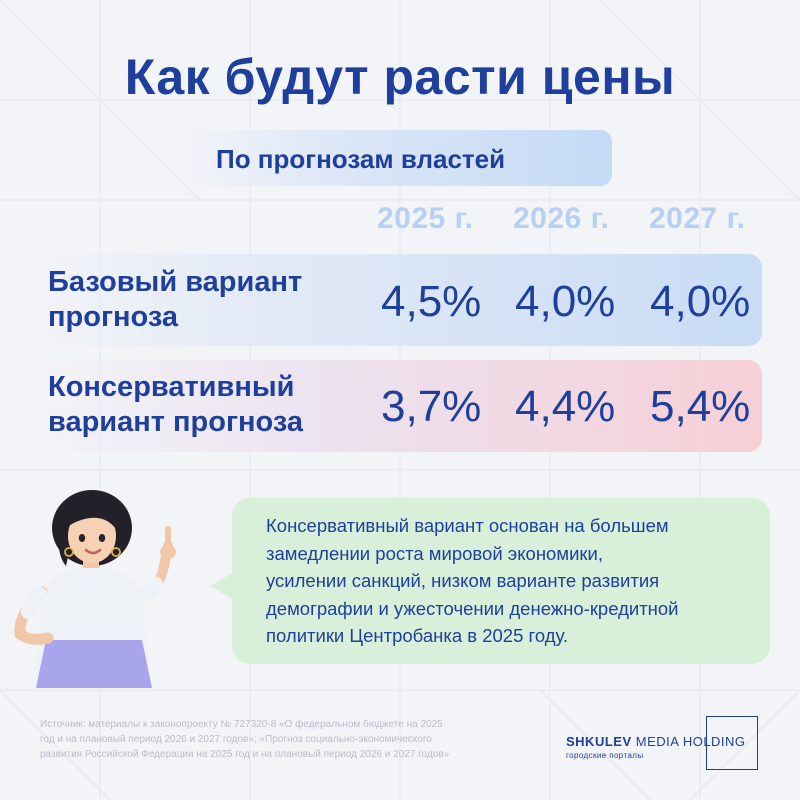 This screenshot has width=800, height=800. I want to click on speech-bubble, so click(501, 581).